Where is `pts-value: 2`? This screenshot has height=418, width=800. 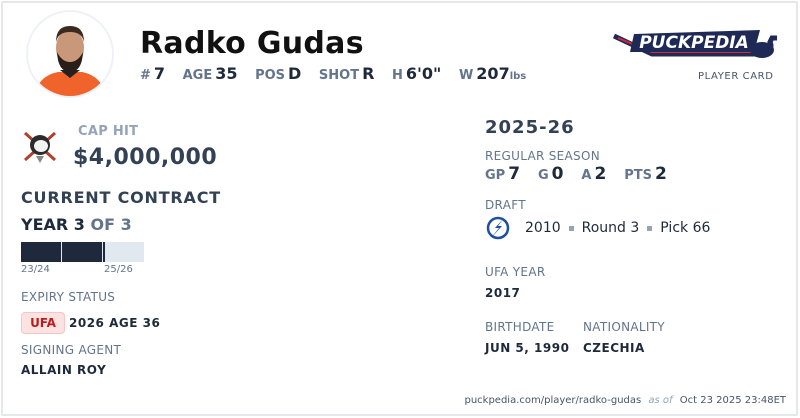 pts-value: 2 is located at coordinates (661, 174).